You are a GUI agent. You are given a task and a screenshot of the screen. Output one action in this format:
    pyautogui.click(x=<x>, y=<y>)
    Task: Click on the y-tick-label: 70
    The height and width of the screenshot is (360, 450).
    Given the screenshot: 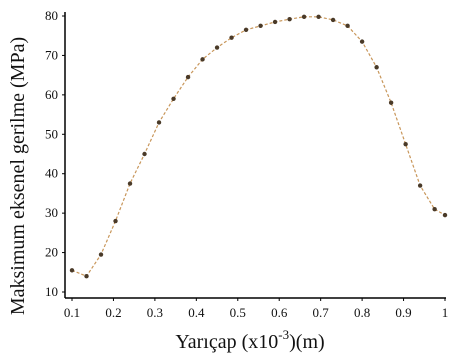 What is the action you would take?
    pyautogui.click(x=51, y=54)
    